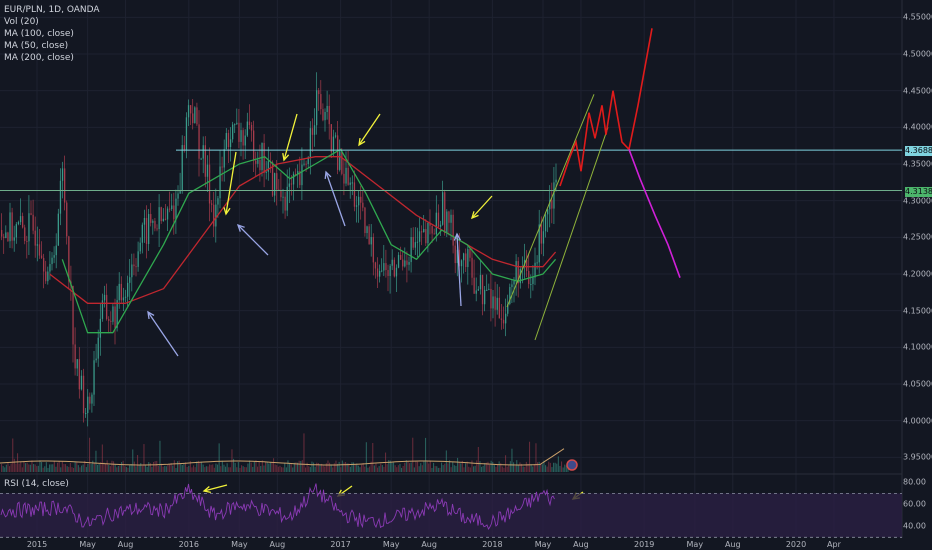 This screenshot has height=550, width=932. I want to click on study-vol: Vol (20), so click(21, 22).